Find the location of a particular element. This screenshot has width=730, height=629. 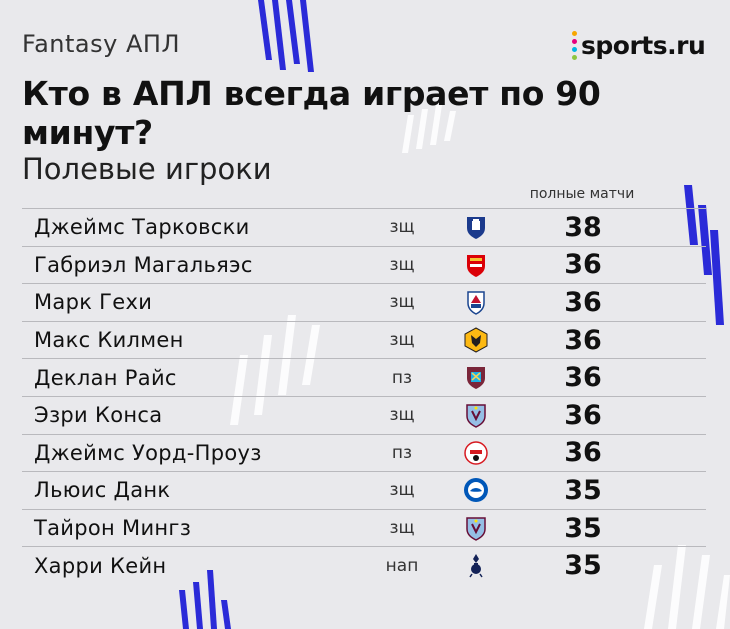

west-ham-crest-icon is located at coordinates (476, 377).